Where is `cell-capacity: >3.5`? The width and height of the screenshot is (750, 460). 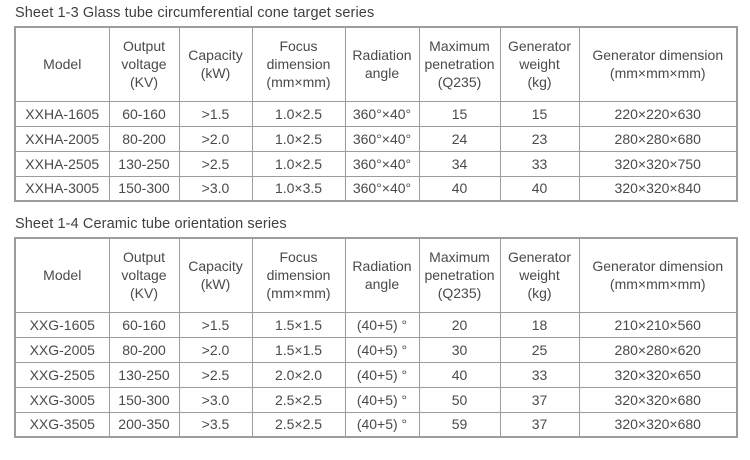
cell-capacity: >3.5 is located at coordinates (215, 424).